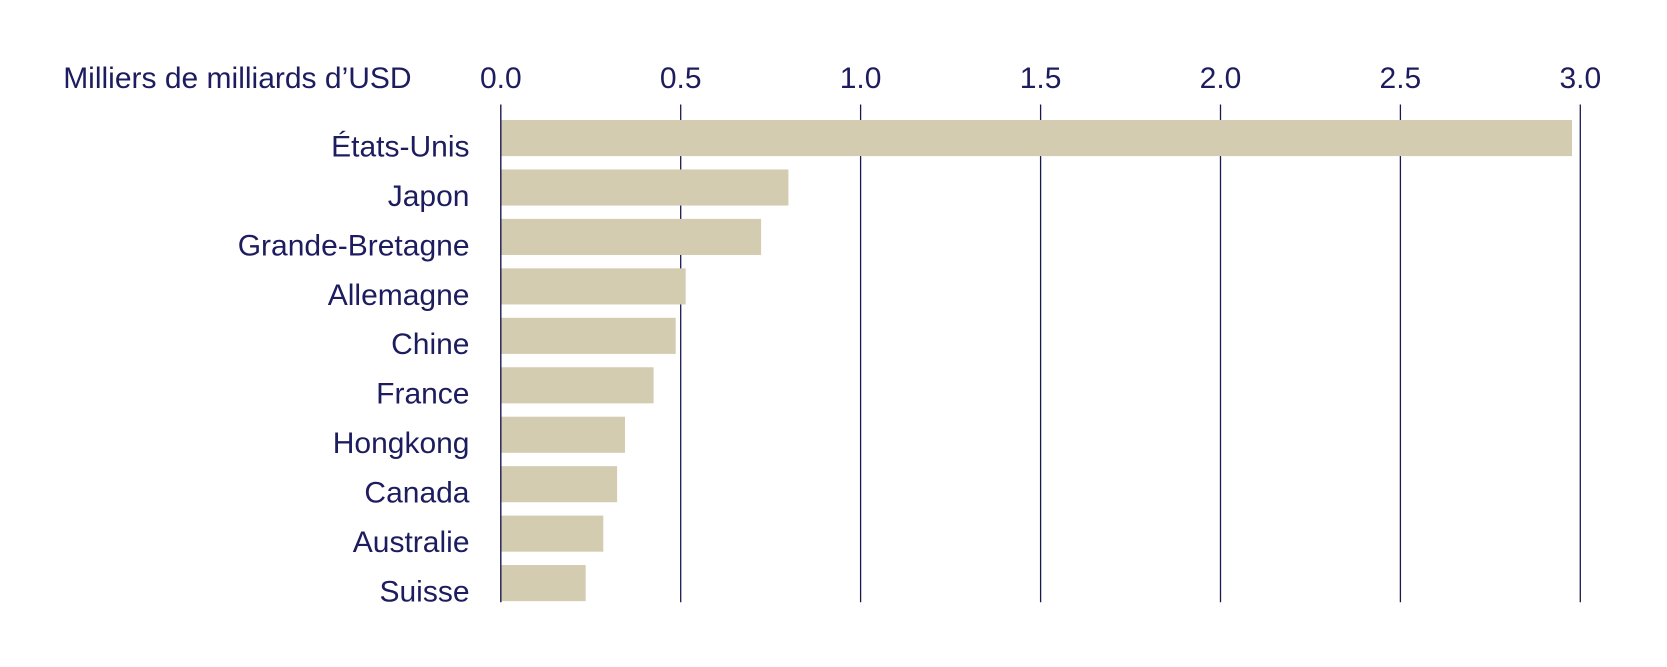 The height and width of the screenshot is (667, 1667). What do you see at coordinates (861, 78) in the screenshot?
I see `svg-text: 1.0` at bounding box center [861, 78].